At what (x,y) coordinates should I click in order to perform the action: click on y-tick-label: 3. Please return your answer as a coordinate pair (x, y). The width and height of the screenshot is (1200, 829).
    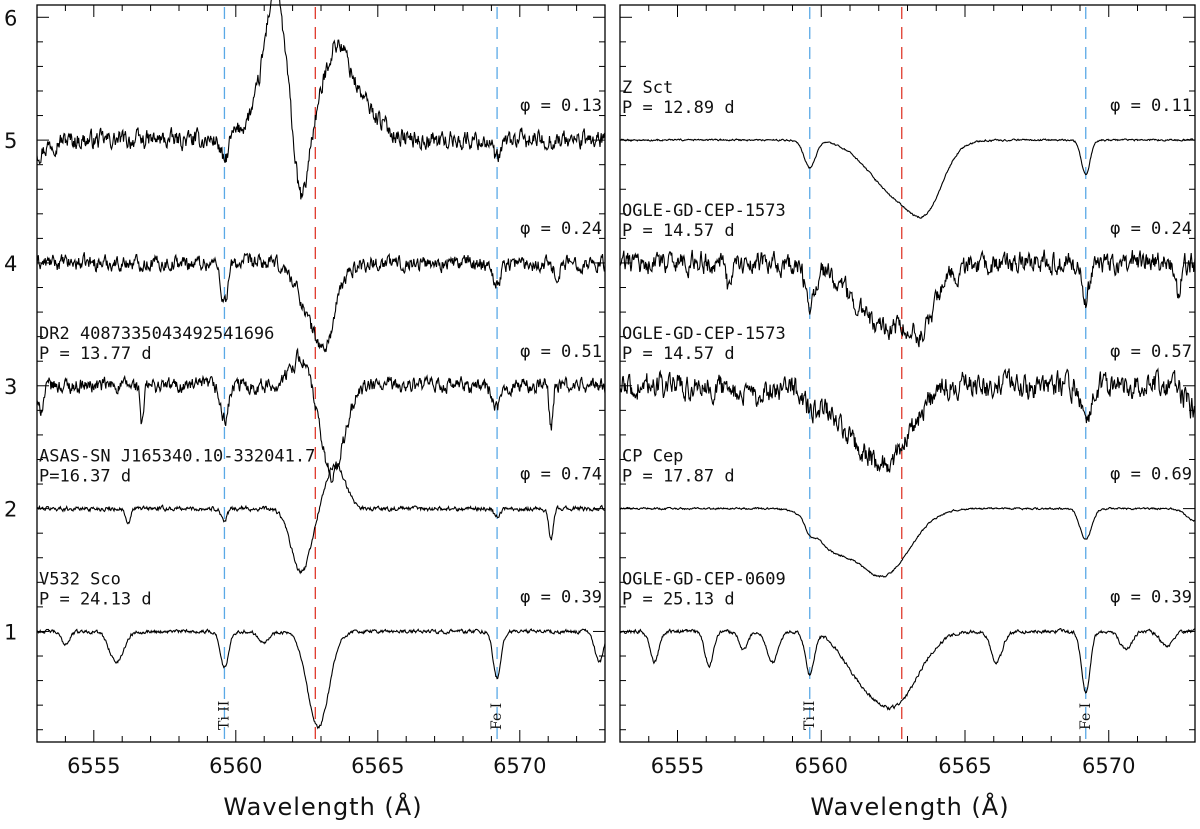
    Looking at the image, I should click on (10, 387).